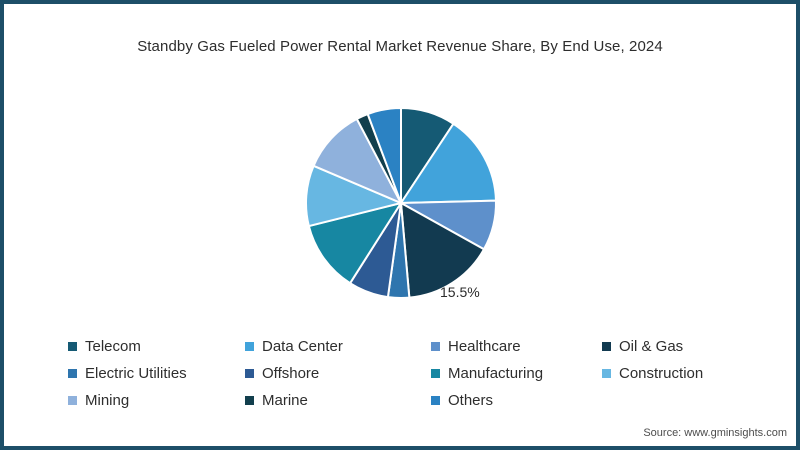  I want to click on legend-label: Electric Utilities, so click(136, 373).